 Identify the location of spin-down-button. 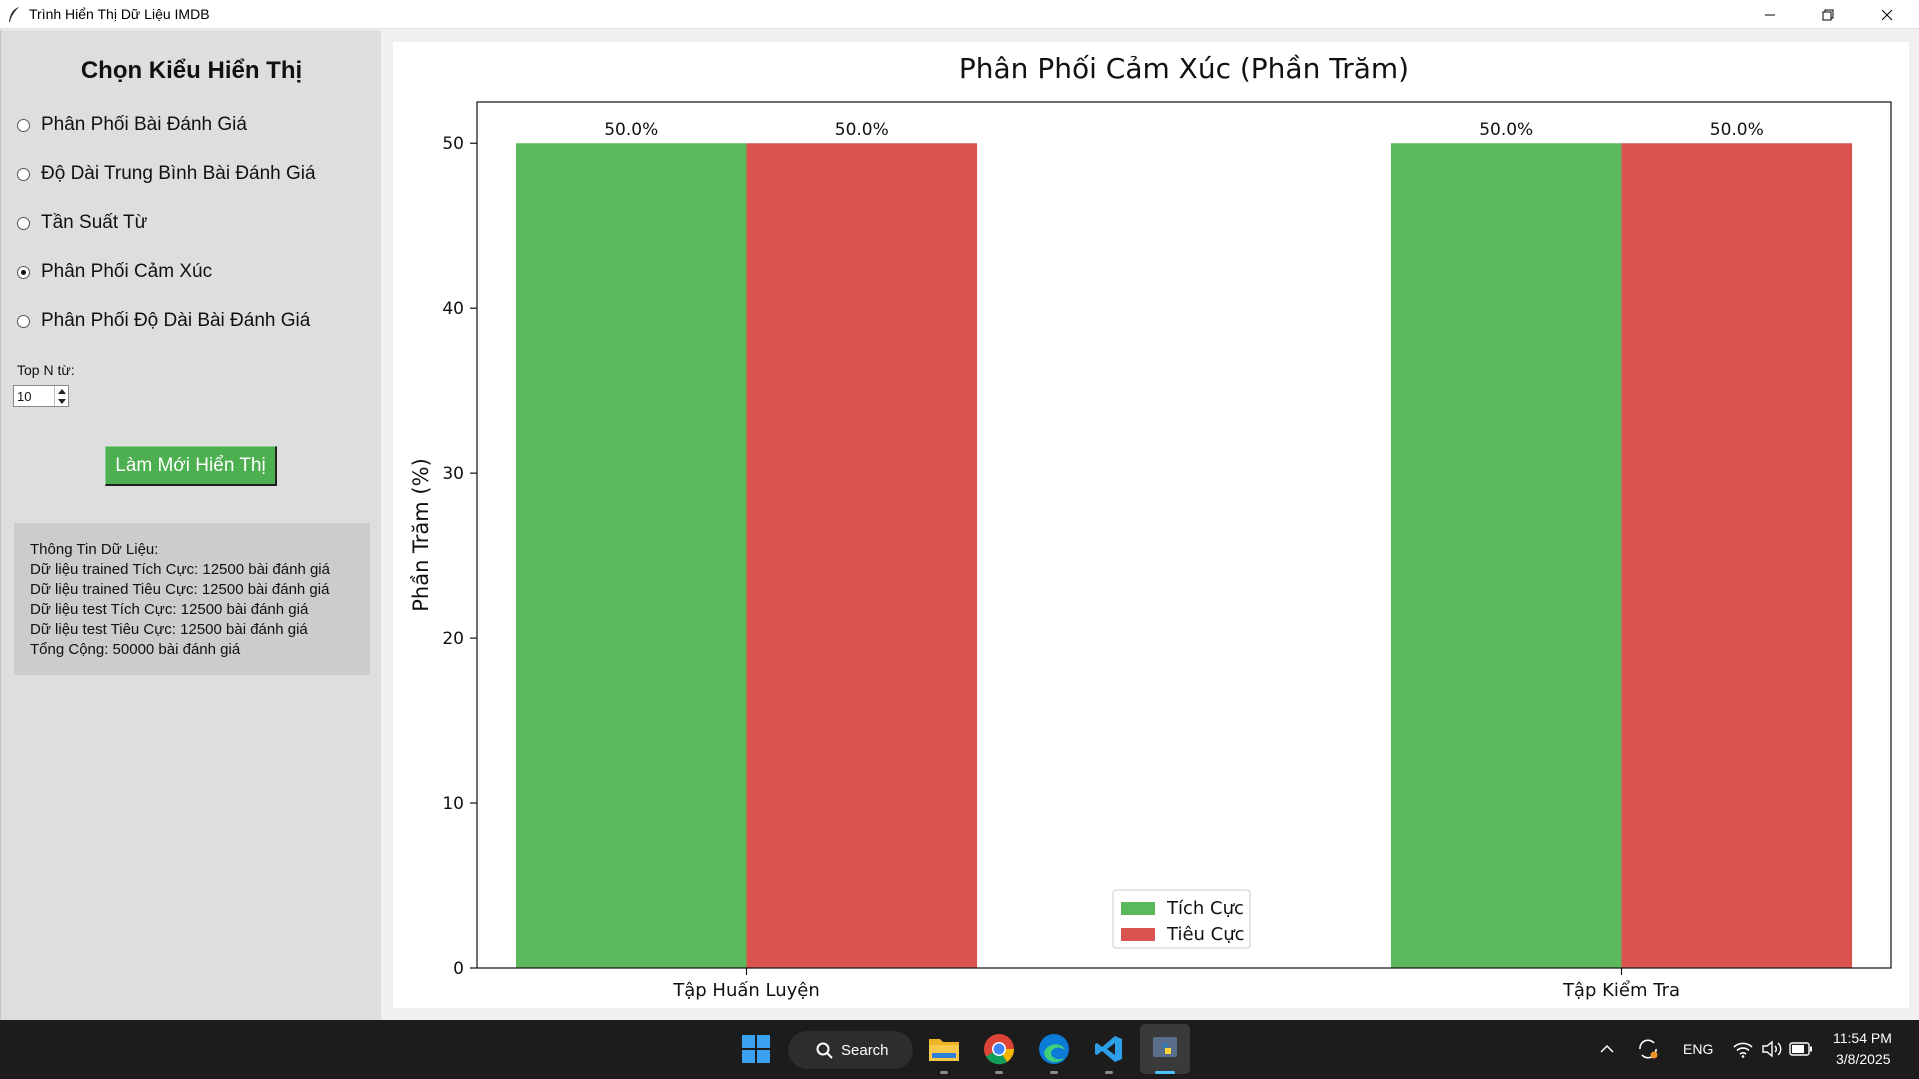
(61, 401).